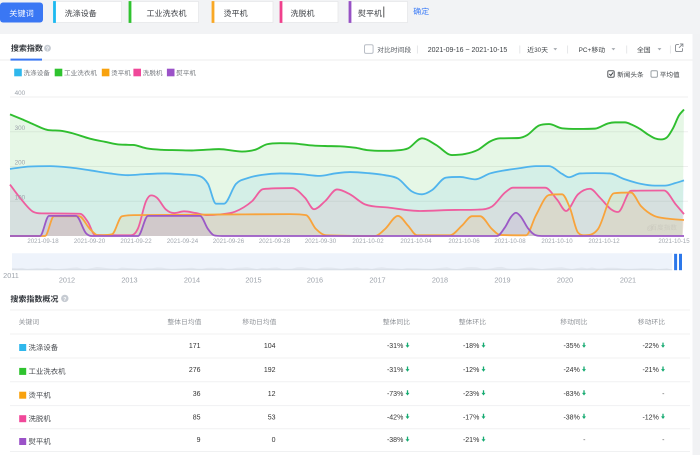 The image size is (700, 455). Describe the element at coordinates (395, 394) in the screenshot. I see `svg-text: -73%` at that location.